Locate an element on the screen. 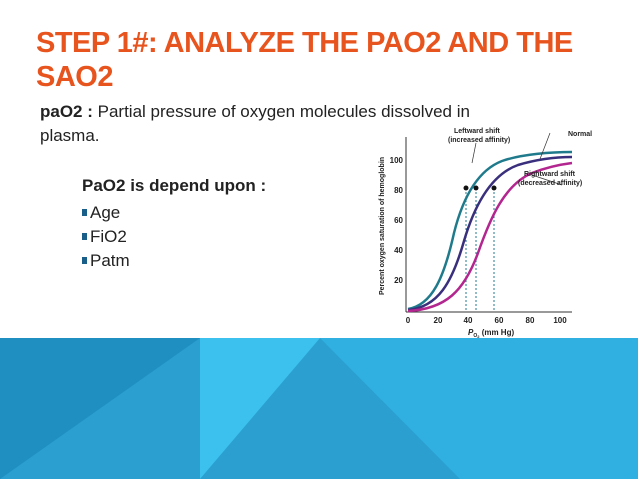 The image size is (638, 479). list-item: FiO2 is located at coordinates (174, 237).